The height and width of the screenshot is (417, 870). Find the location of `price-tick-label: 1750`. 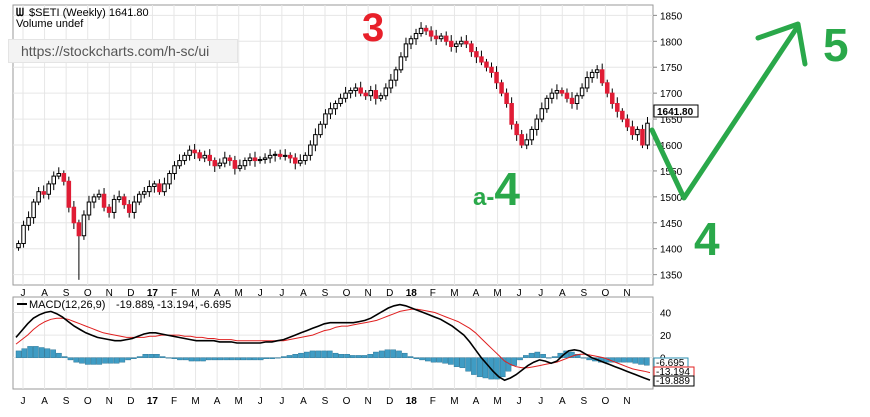

price-tick-label: 1750 is located at coordinates (671, 68).